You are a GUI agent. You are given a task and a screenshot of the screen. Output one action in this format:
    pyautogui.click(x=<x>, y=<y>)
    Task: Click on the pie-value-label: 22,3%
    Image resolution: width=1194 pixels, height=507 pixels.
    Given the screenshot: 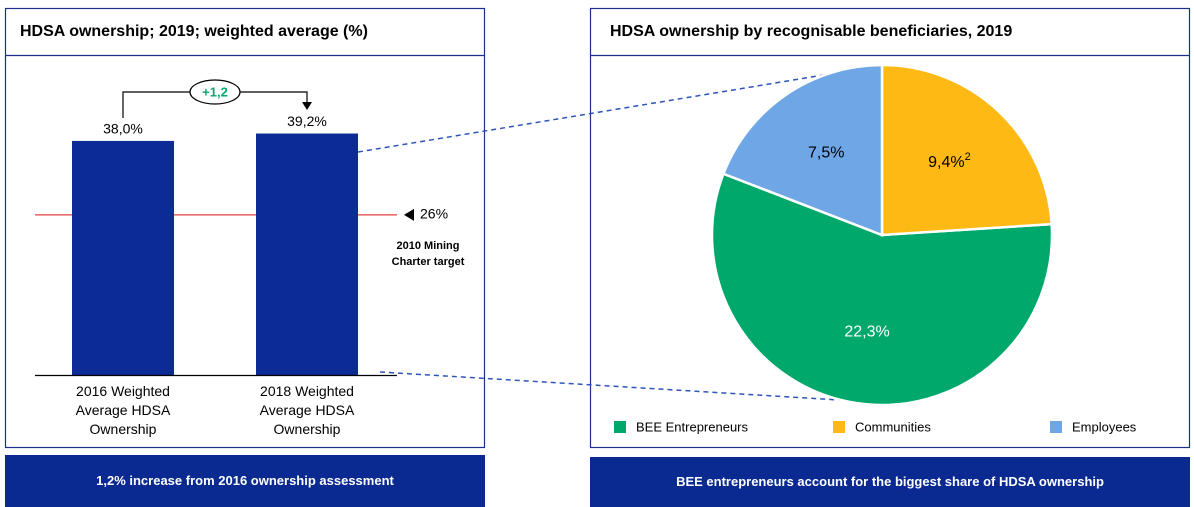 What is the action you would take?
    pyautogui.click(x=866, y=332)
    